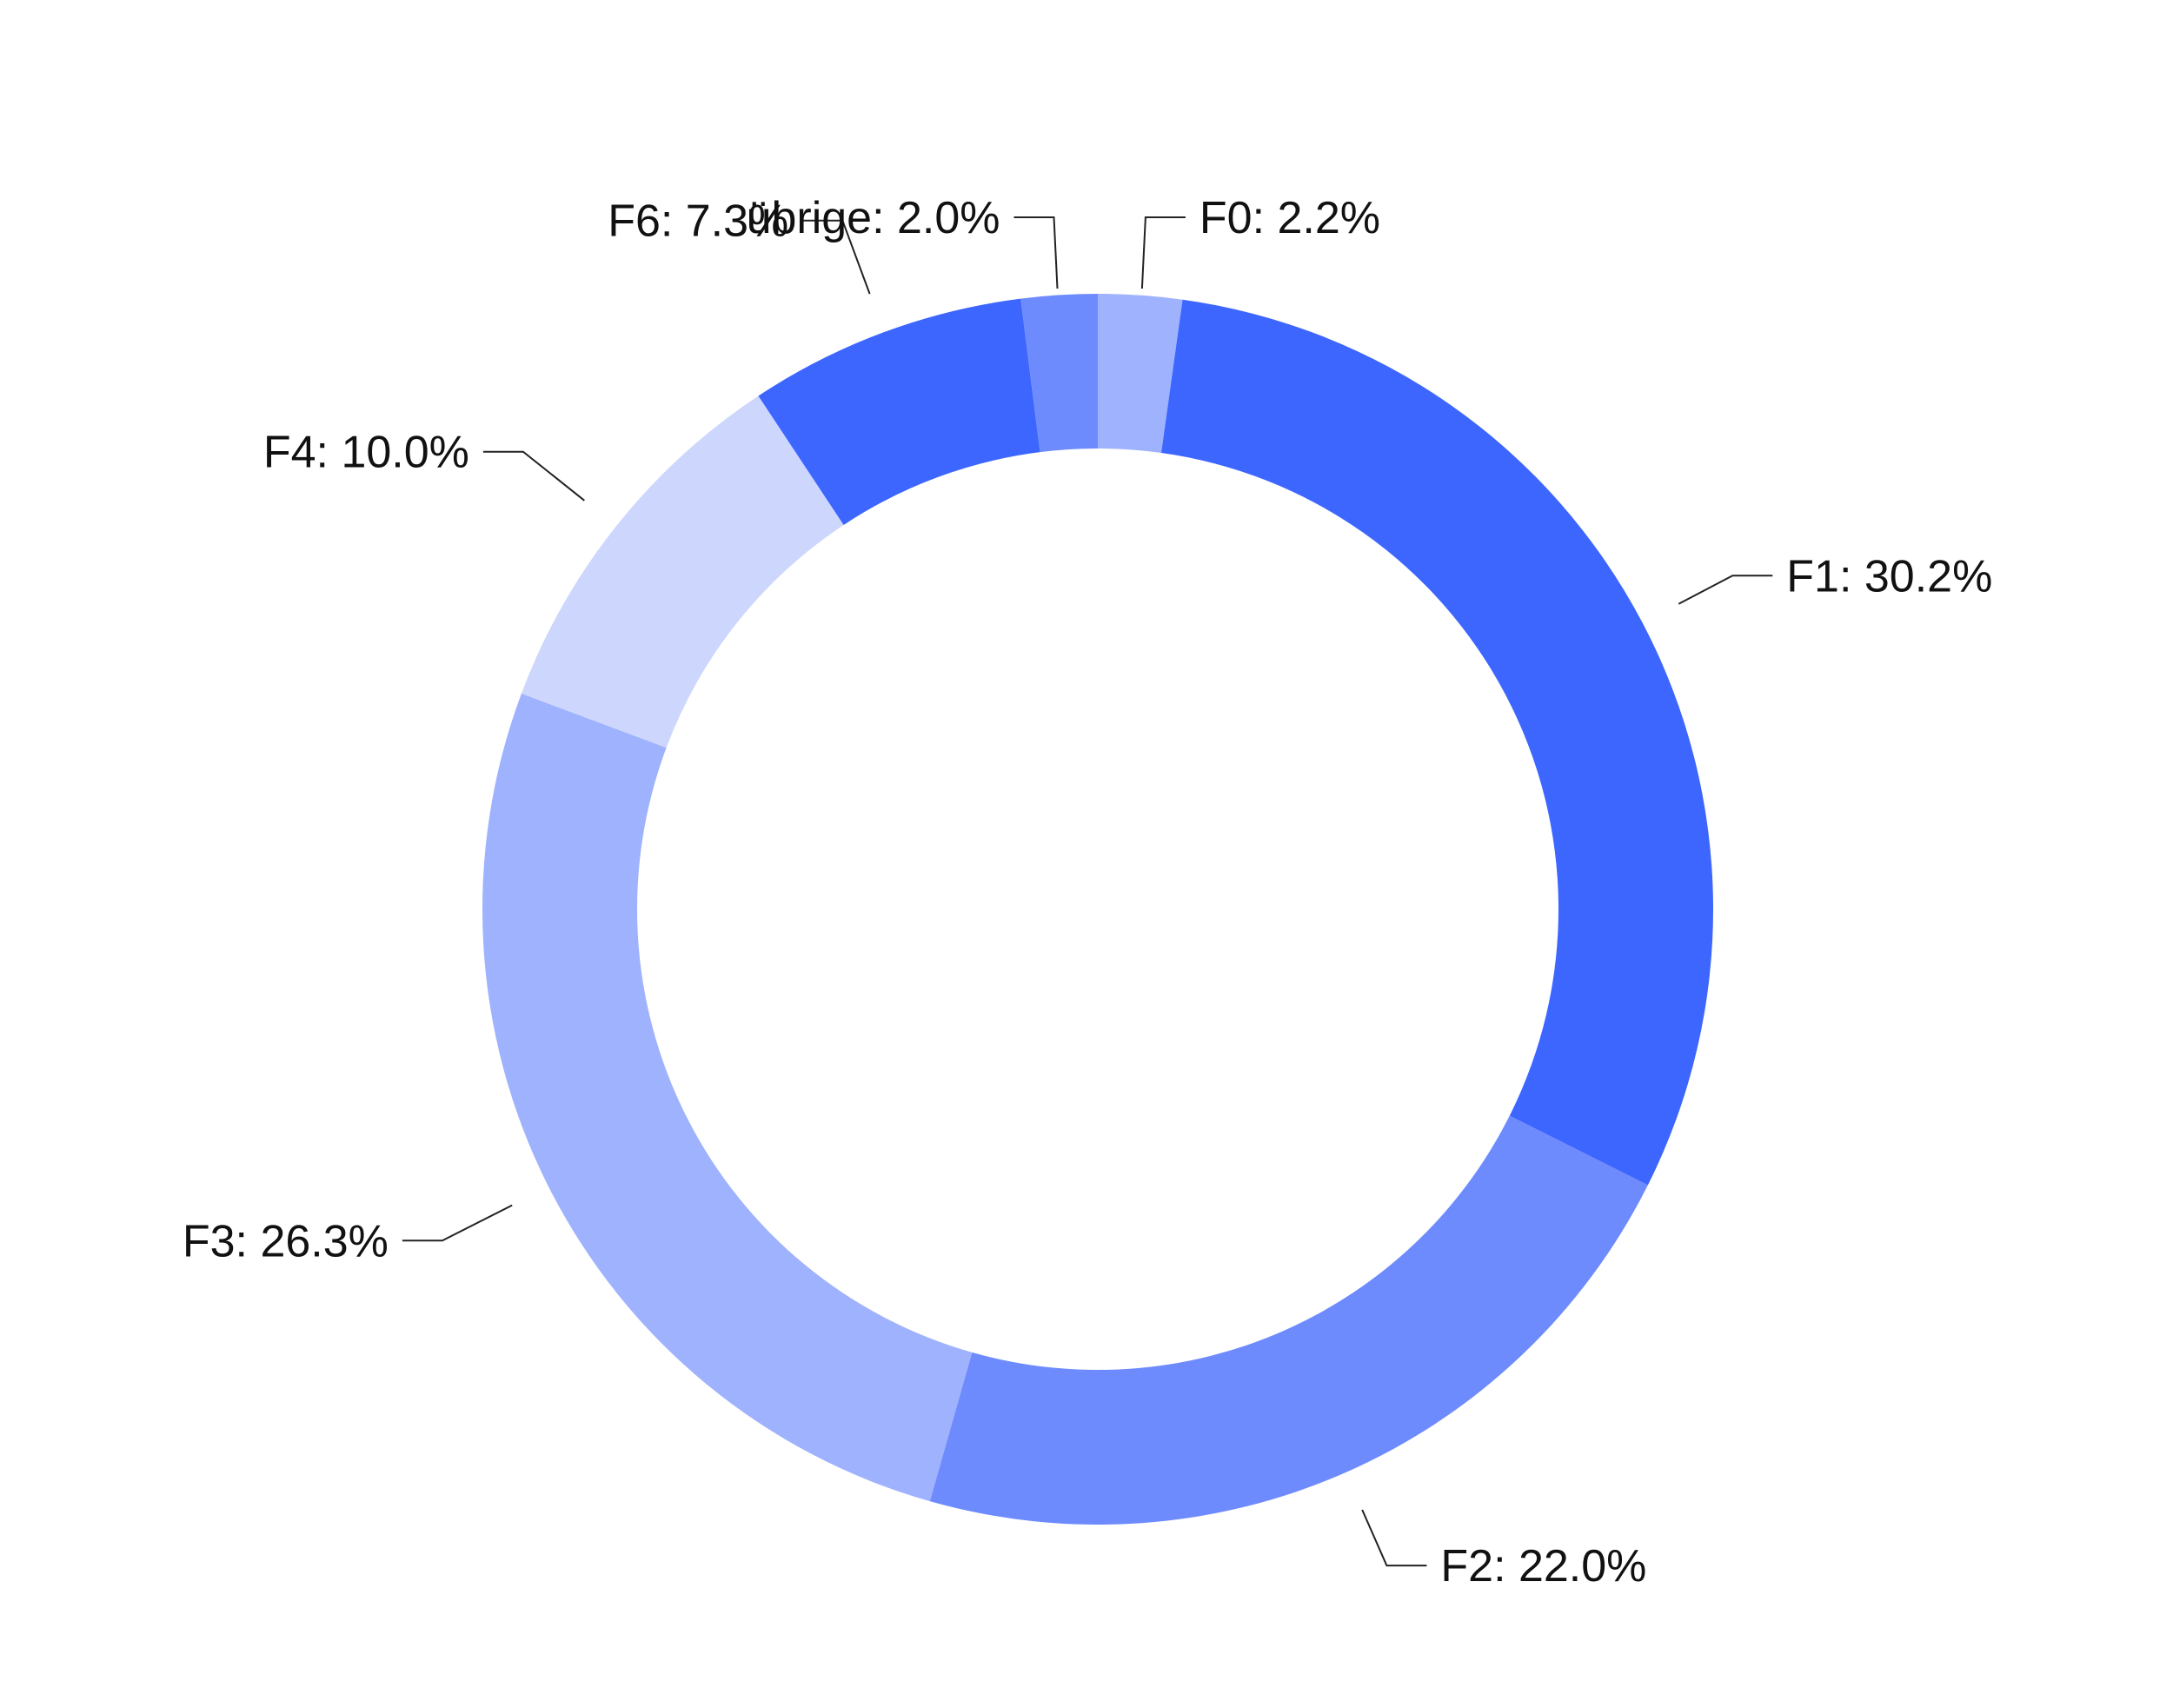 The width and height of the screenshot is (2173, 1708). What do you see at coordinates (727, 1097) in the screenshot?
I see `donut-slice-f3` at bounding box center [727, 1097].